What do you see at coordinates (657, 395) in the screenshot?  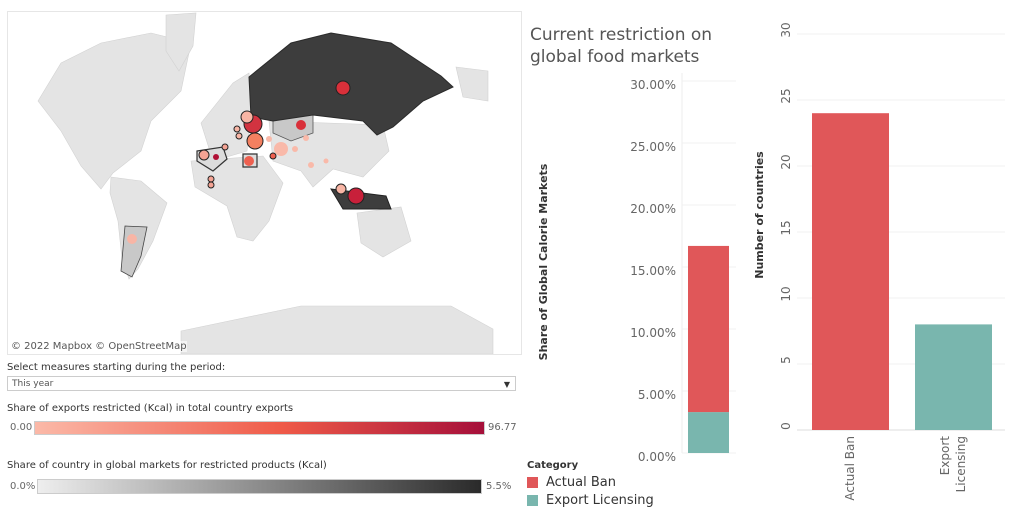 I see `share-tick-label: 5.00%` at bounding box center [657, 395].